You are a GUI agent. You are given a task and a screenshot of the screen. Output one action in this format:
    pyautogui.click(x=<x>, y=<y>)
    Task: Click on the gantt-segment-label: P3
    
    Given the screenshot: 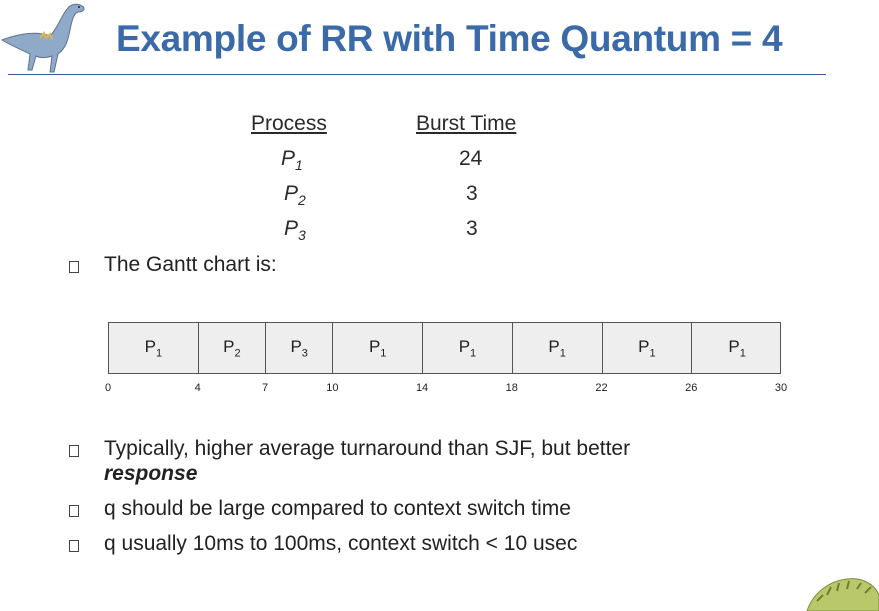 What is the action you would take?
    pyautogui.click(x=299, y=348)
    